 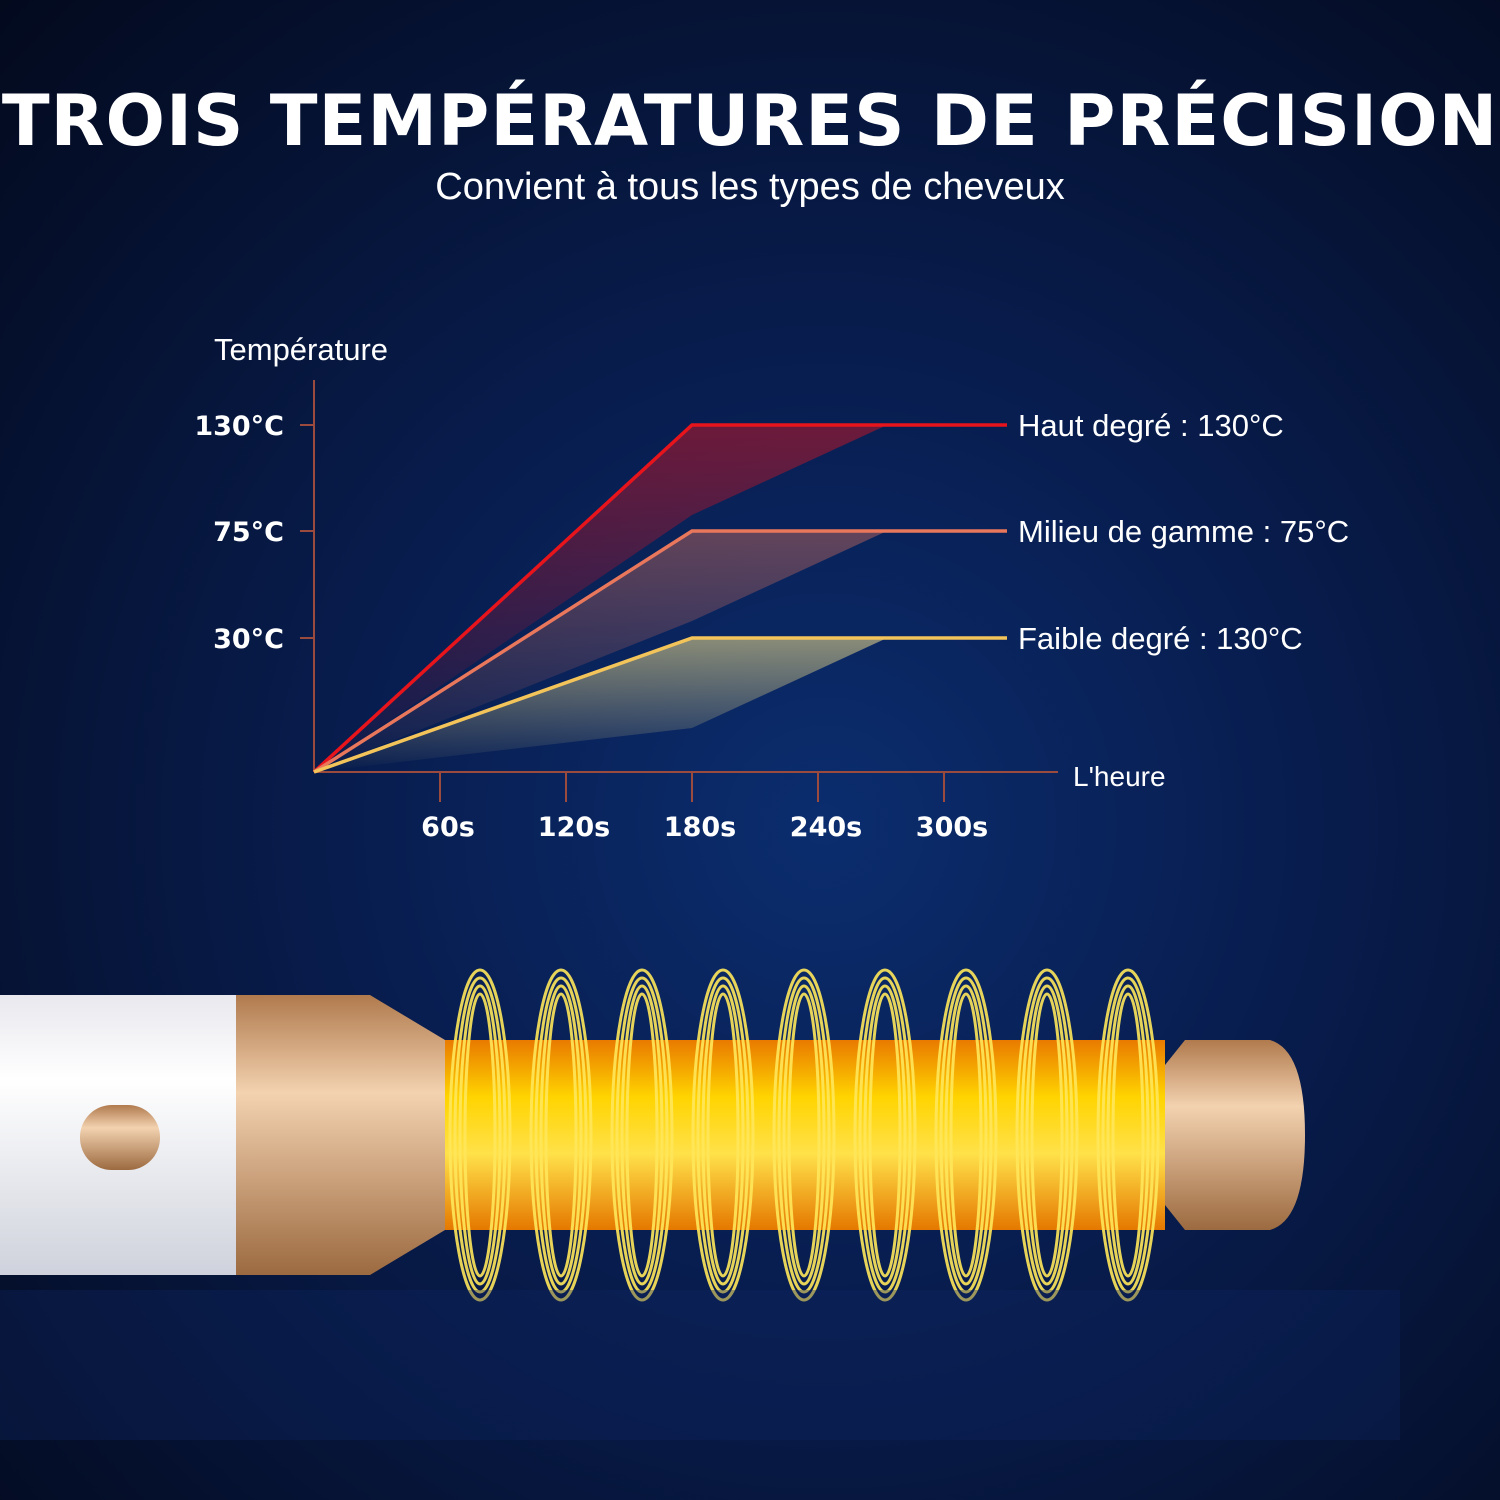 I want to click on x-tick-label: 180s, so click(x=700, y=827).